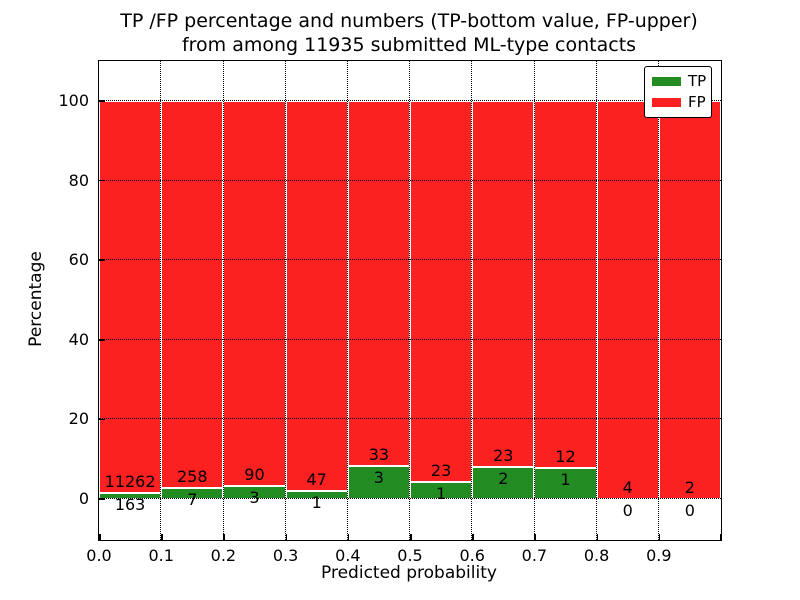  What do you see at coordinates (223, 555) in the screenshot?
I see `x-tick-label: 0.2` at bounding box center [223, 555].